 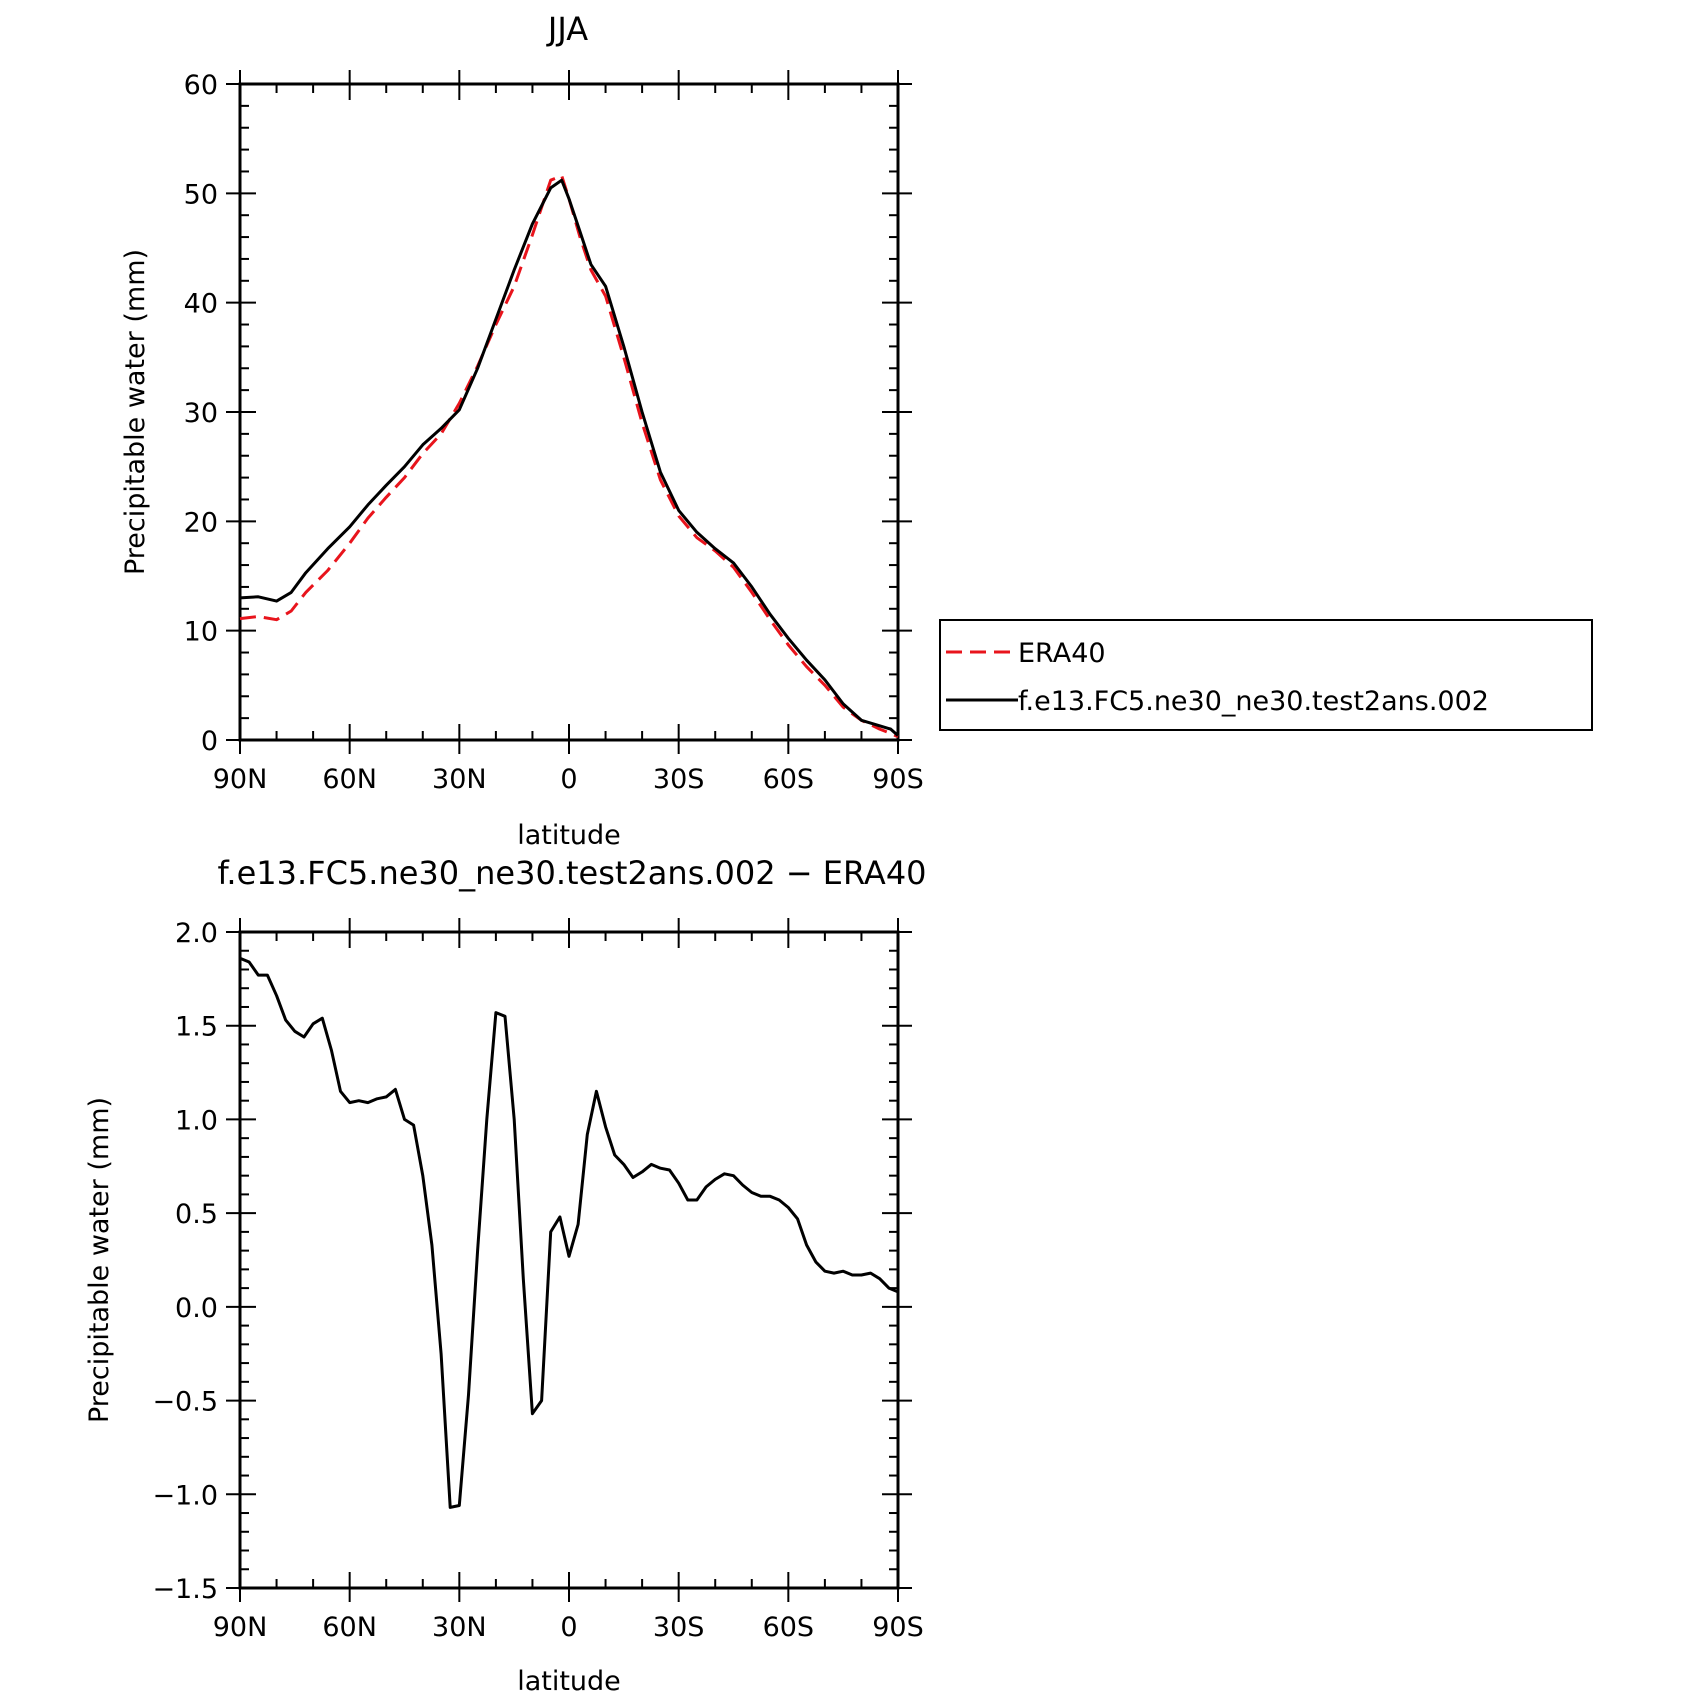 What do you see at coordinates (196, 1120) in the screenshot?
I see `y-tick-label: 1.0` at bounding box center [196, 1120].